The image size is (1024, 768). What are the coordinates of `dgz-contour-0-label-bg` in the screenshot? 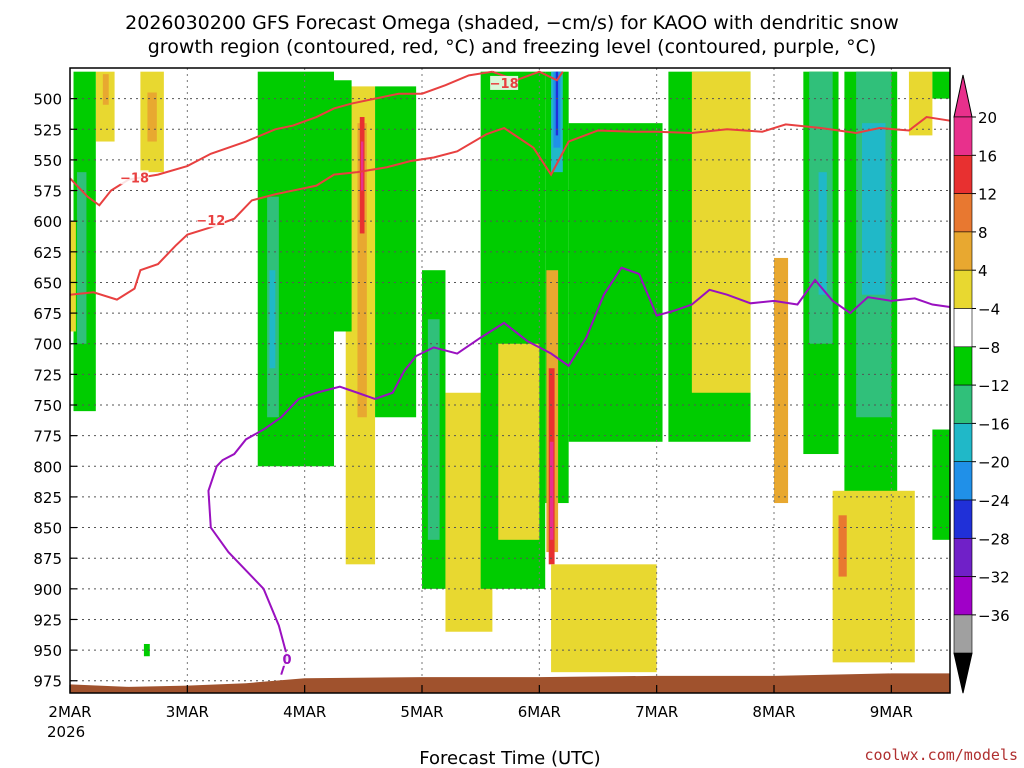 It's located at (134, 177).